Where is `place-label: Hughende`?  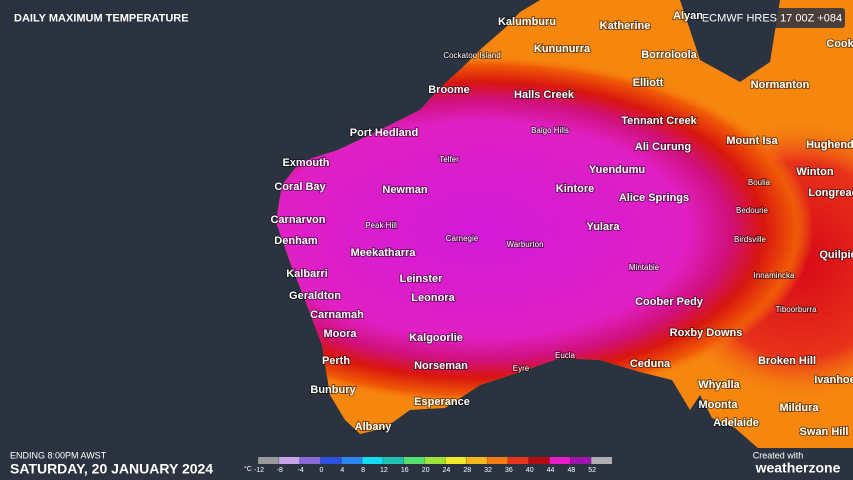
place-label: Hughende is located at coordinates (829, 145).